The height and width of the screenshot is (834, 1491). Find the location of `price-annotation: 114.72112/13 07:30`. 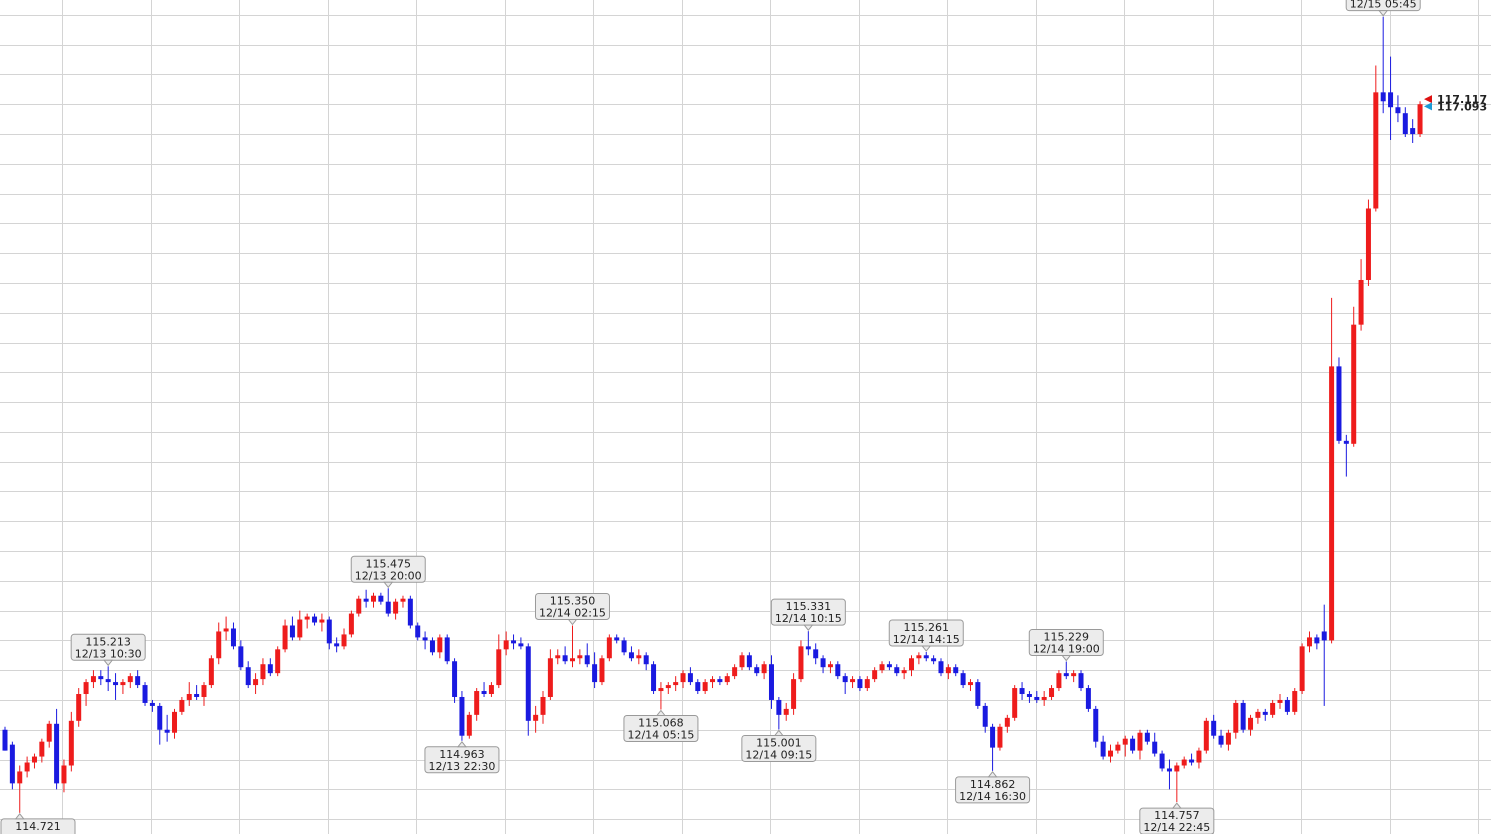

price-annotation: 114.72112/13 07:30 is located at coordinates (38, 823).